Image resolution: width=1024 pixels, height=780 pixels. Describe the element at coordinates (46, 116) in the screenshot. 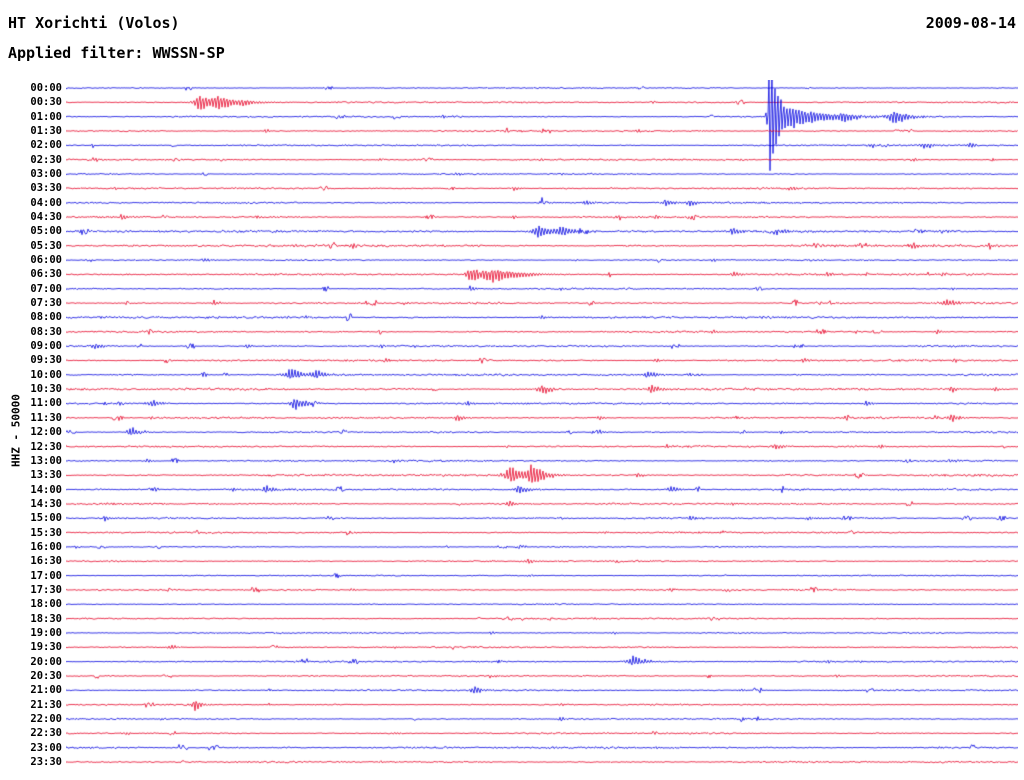

I see `trace-time-label: 01:00` at that location.